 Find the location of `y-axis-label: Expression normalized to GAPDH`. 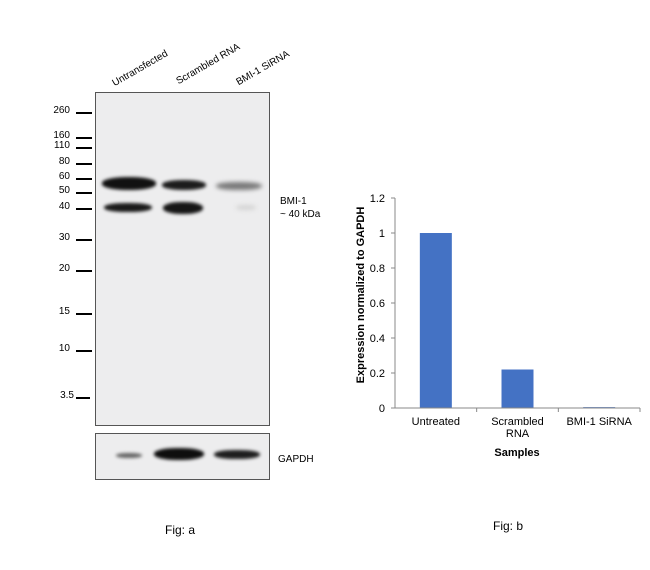

y-axis-label: Expression normalized to GAPDH is located at coordinates (361, 295).